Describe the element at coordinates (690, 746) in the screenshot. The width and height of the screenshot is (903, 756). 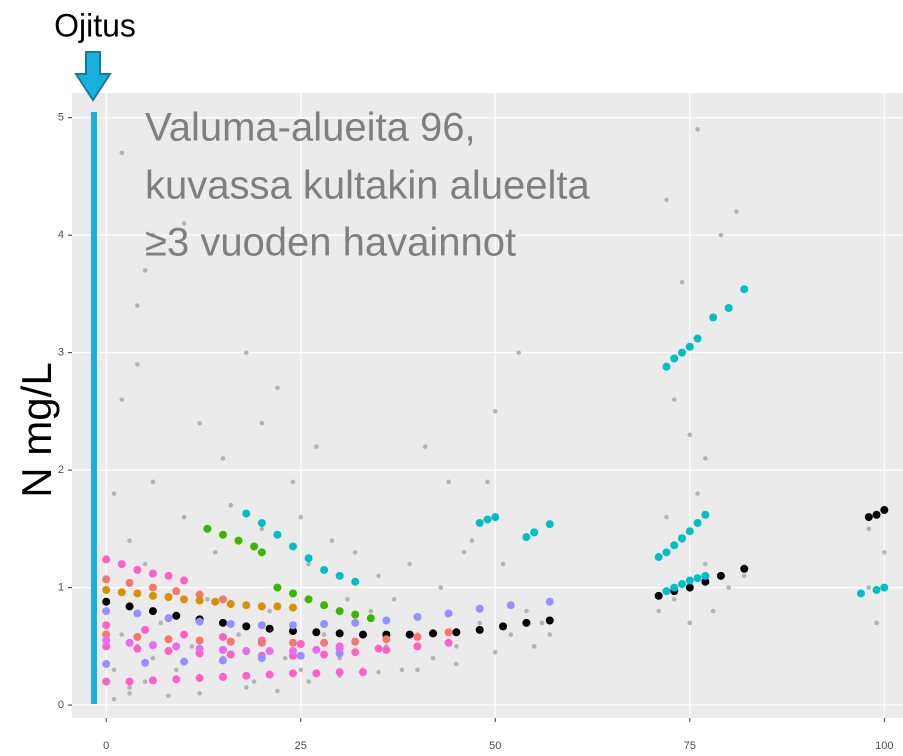
I see `x-tick-label: 75` at that location.